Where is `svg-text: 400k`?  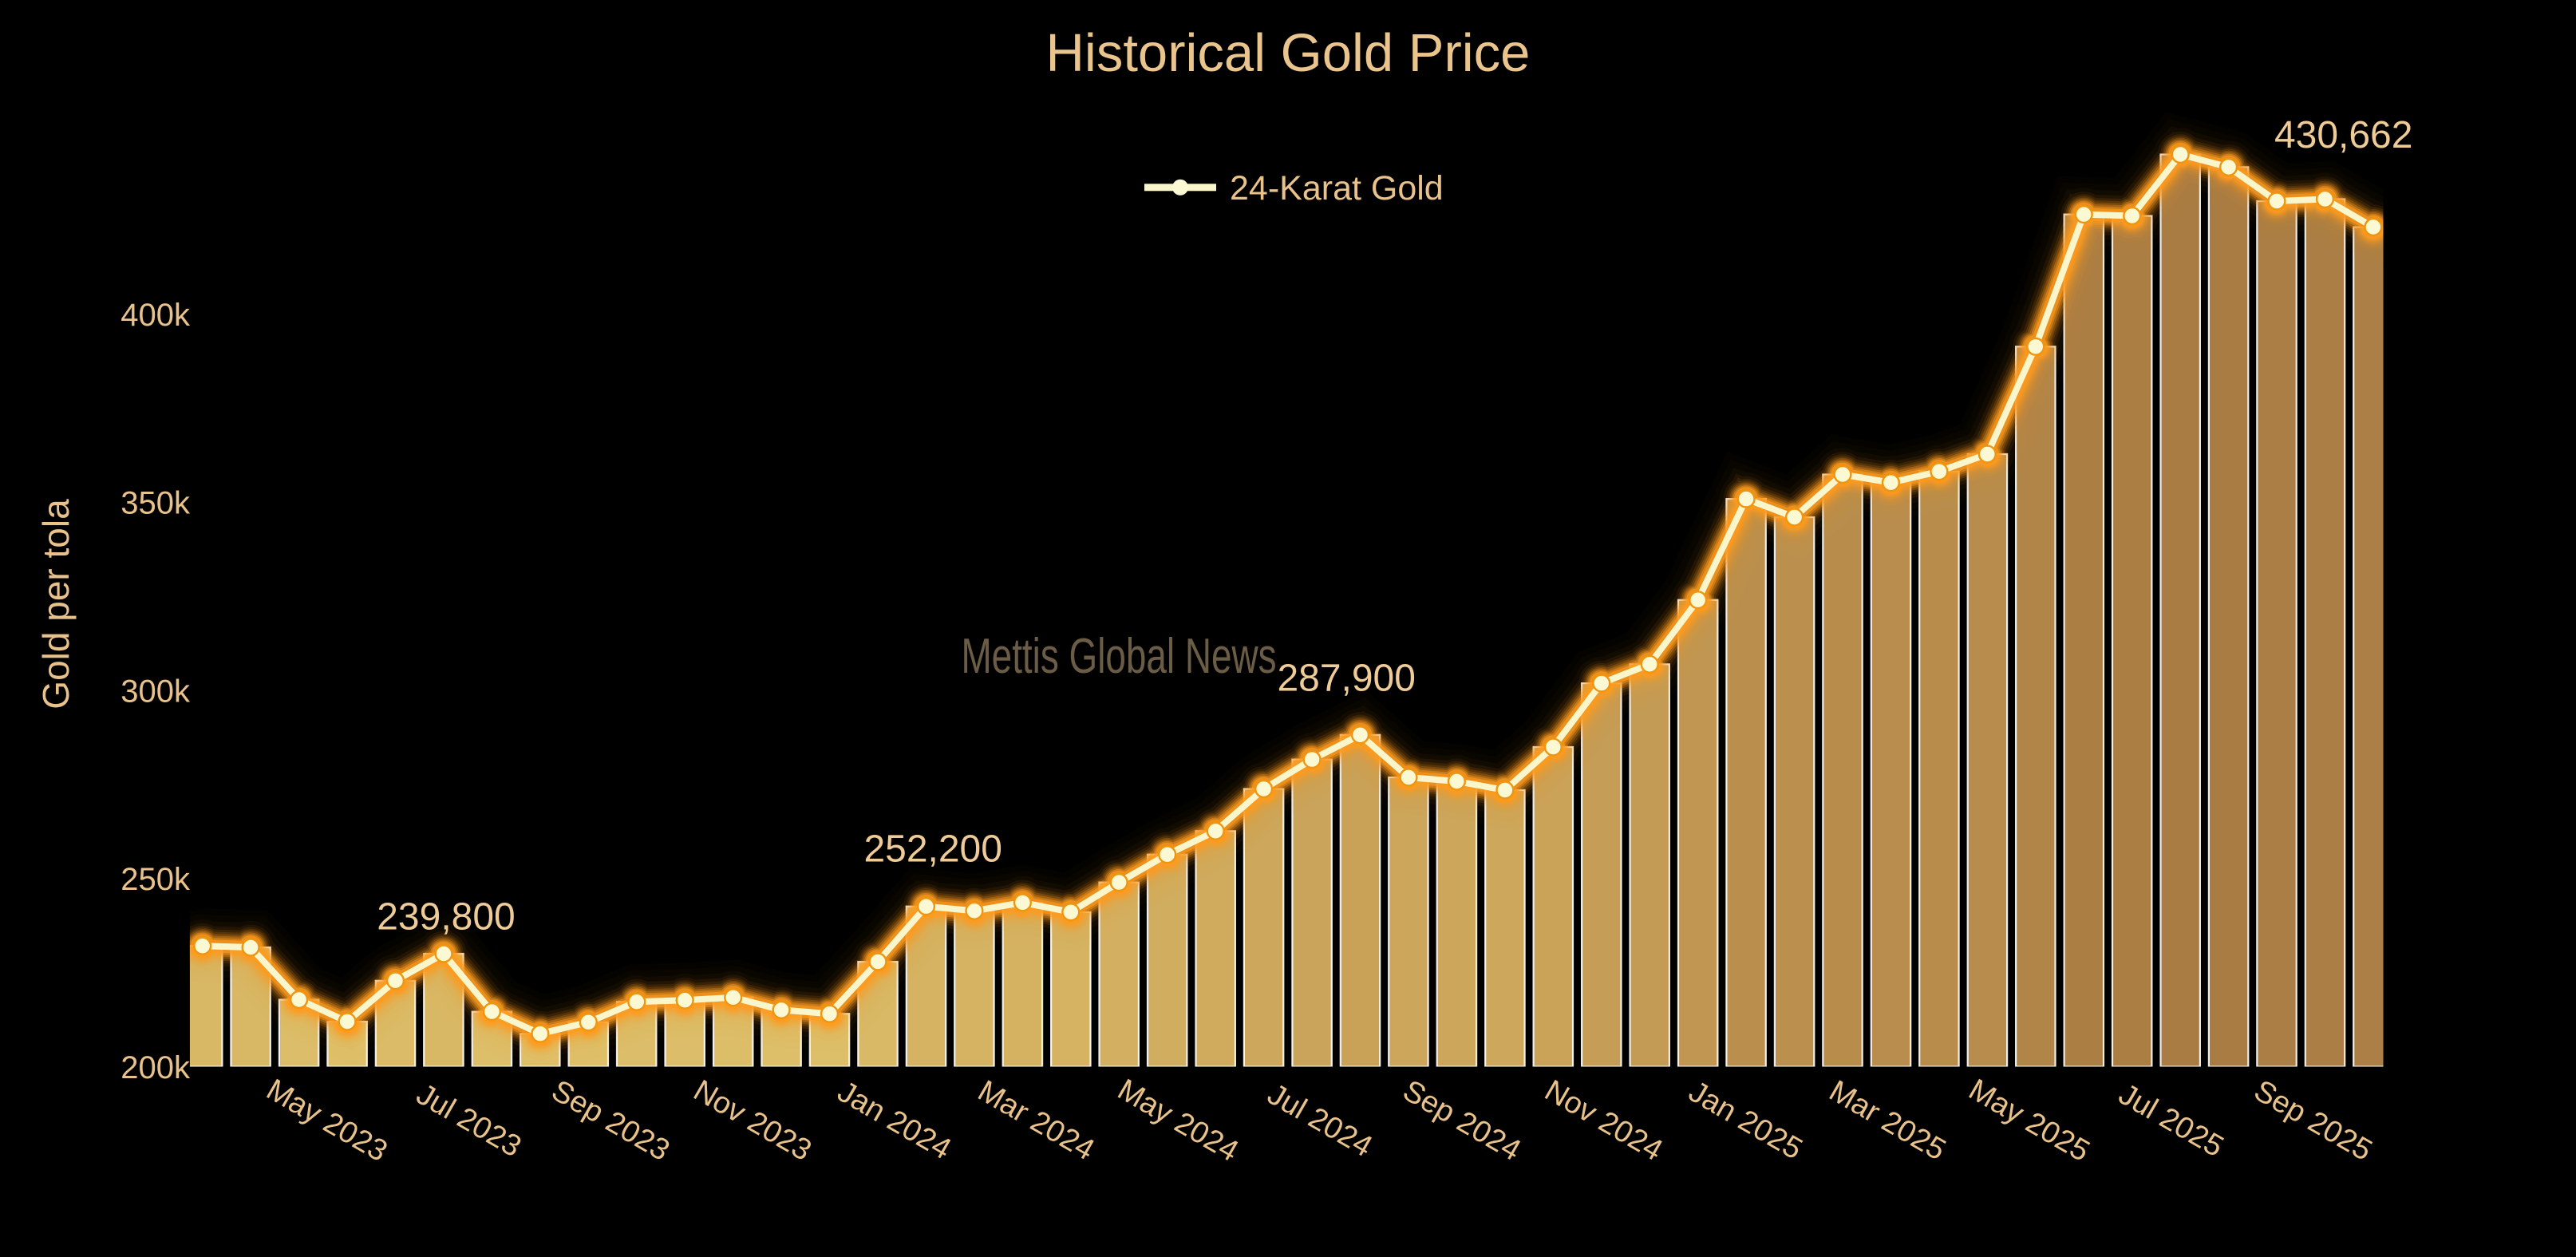 svg-text: 400k is located at coordinates (156, 315).